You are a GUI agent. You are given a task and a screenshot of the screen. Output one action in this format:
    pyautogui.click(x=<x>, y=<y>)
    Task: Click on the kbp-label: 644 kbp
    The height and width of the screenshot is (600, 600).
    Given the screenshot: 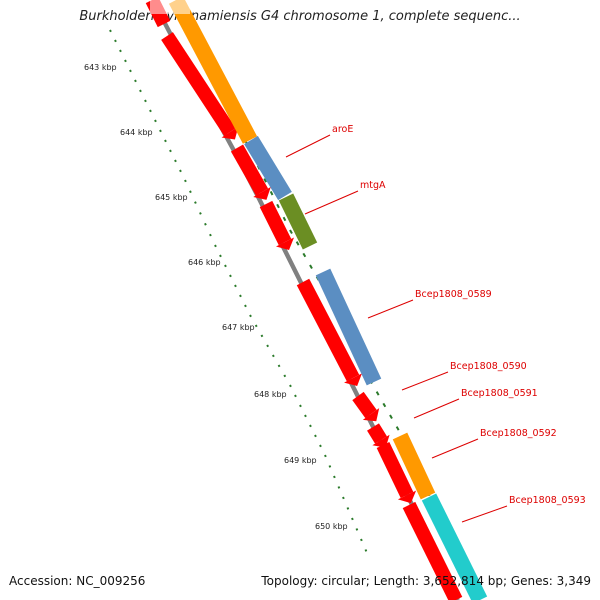 What is the action you would take?
    pyautogui.click(x=136, y=132)
    